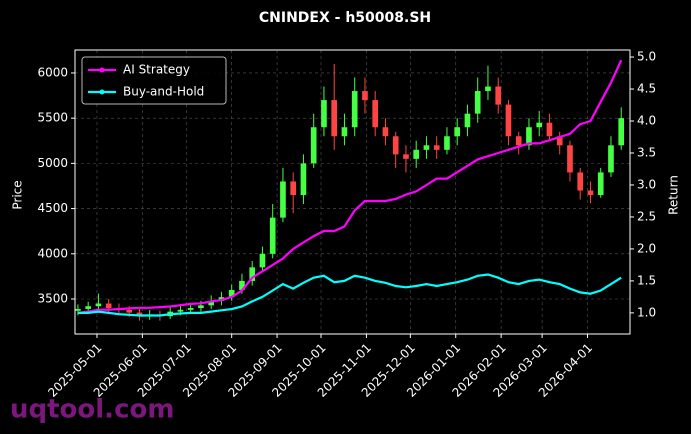  Describe the element at coordinates (92, 410) in the screenshot. I see `watermark: uqtool.com` at that location.